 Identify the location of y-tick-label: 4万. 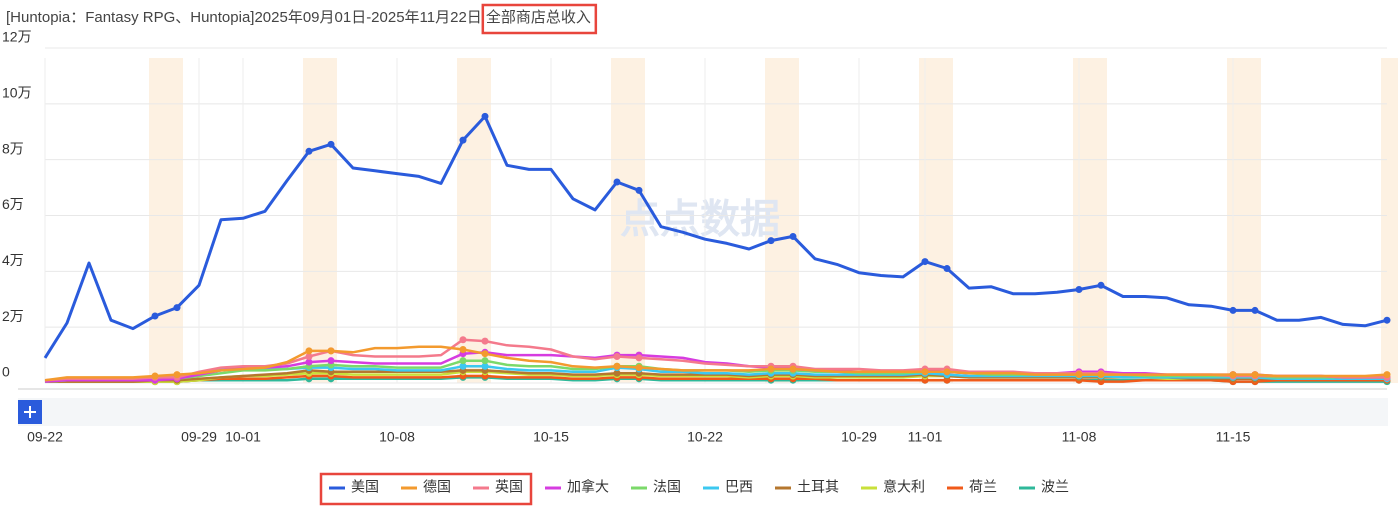
(13, 260).